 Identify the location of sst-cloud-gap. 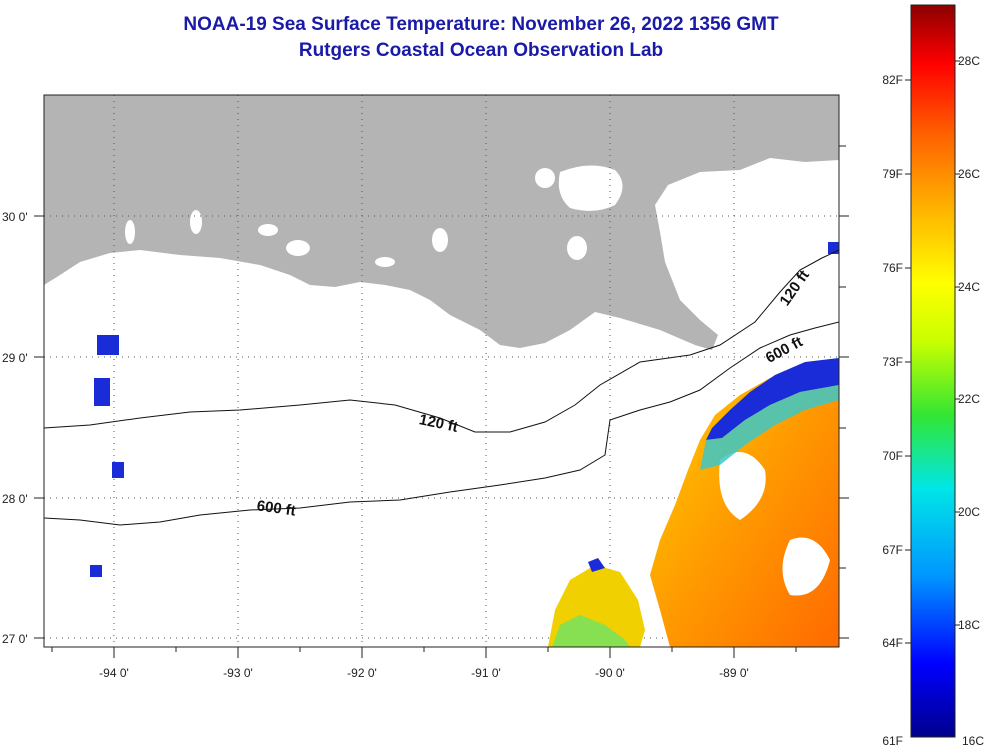
(774, 524).